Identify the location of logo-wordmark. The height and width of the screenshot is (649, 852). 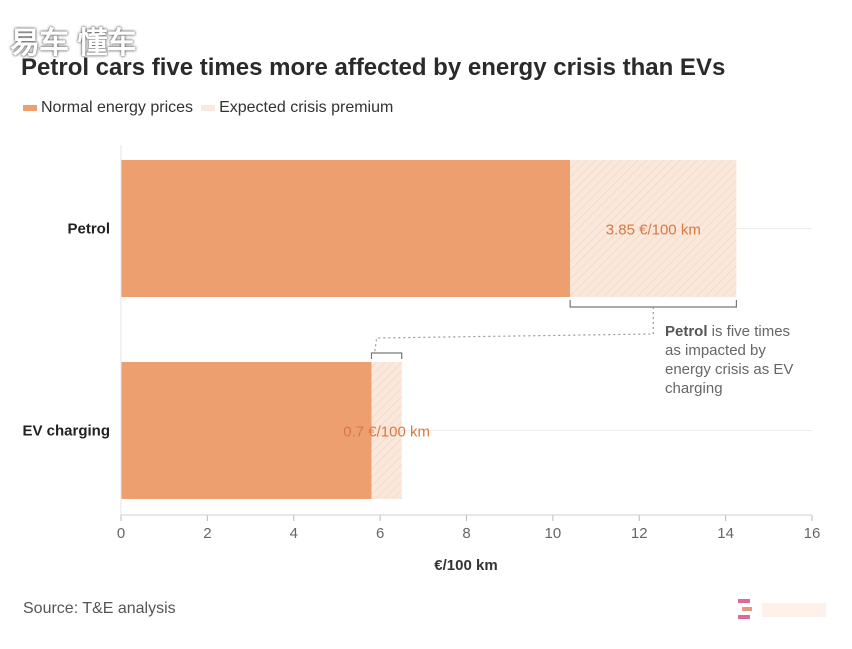
(794, 610).